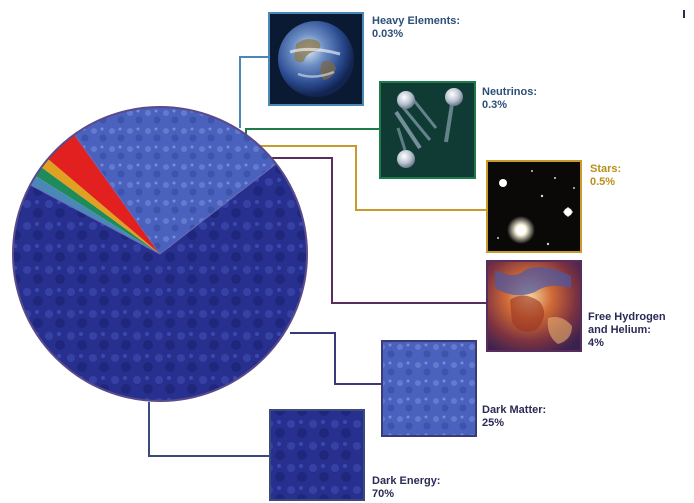 This screenshot has height=503, width=694. Describe the element at coordinates (684, 14) in the screenshot. I see `edge-mark` at that location.